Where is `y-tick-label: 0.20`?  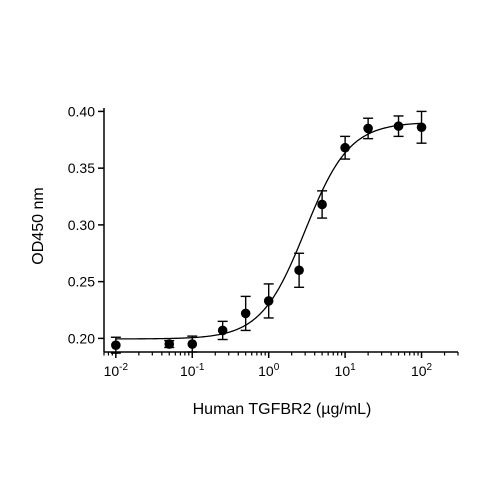
y-tick-label: 0.20 is located at coordinates (81, 338).